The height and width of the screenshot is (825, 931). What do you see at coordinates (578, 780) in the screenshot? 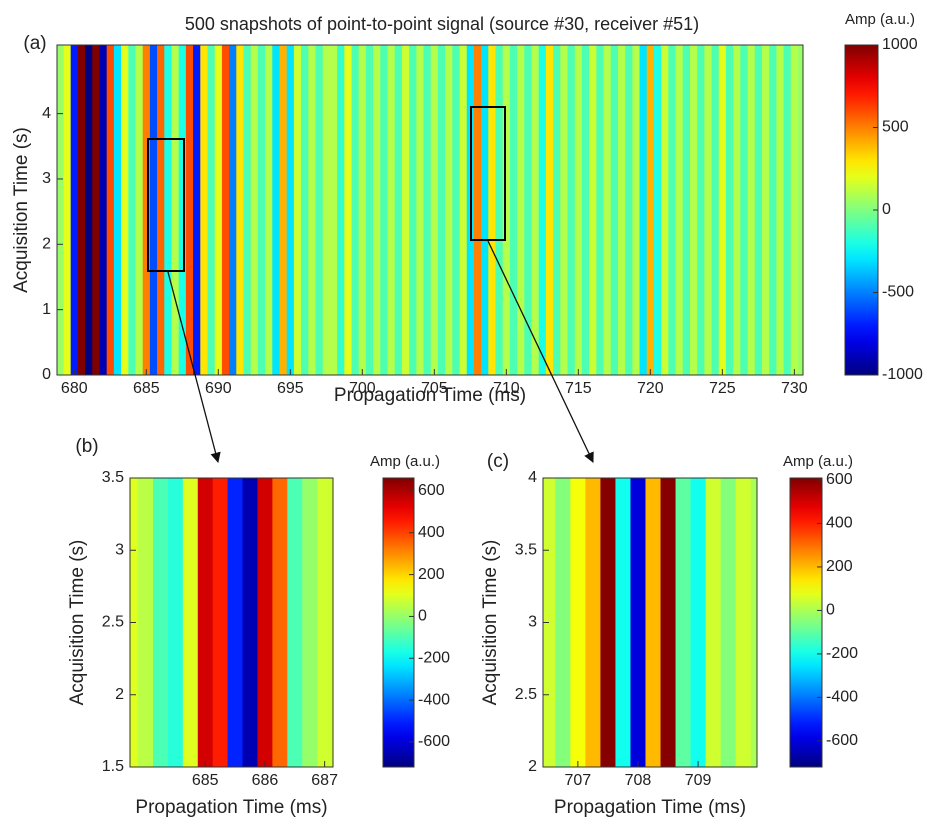
I see `x-tick-label: 707` at bounding box center [578, 780].